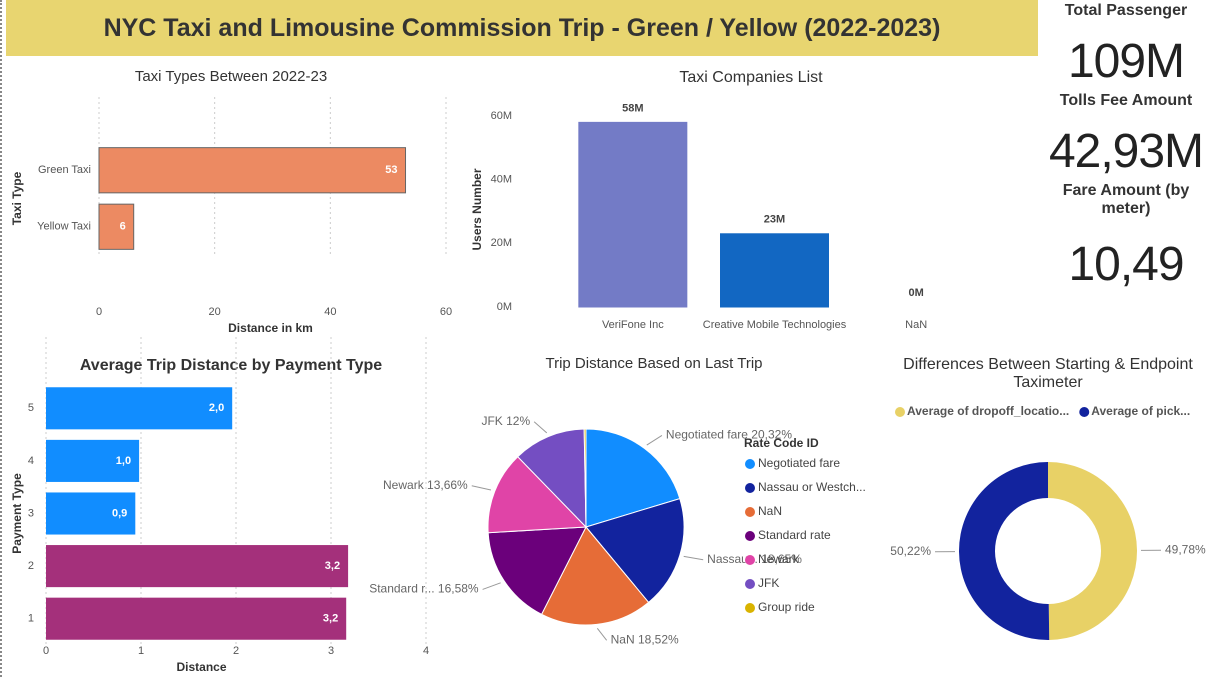 This screenshot has width=1212, height=677. I want to click on y-axis-label: Payment Type, so click(17, 513).